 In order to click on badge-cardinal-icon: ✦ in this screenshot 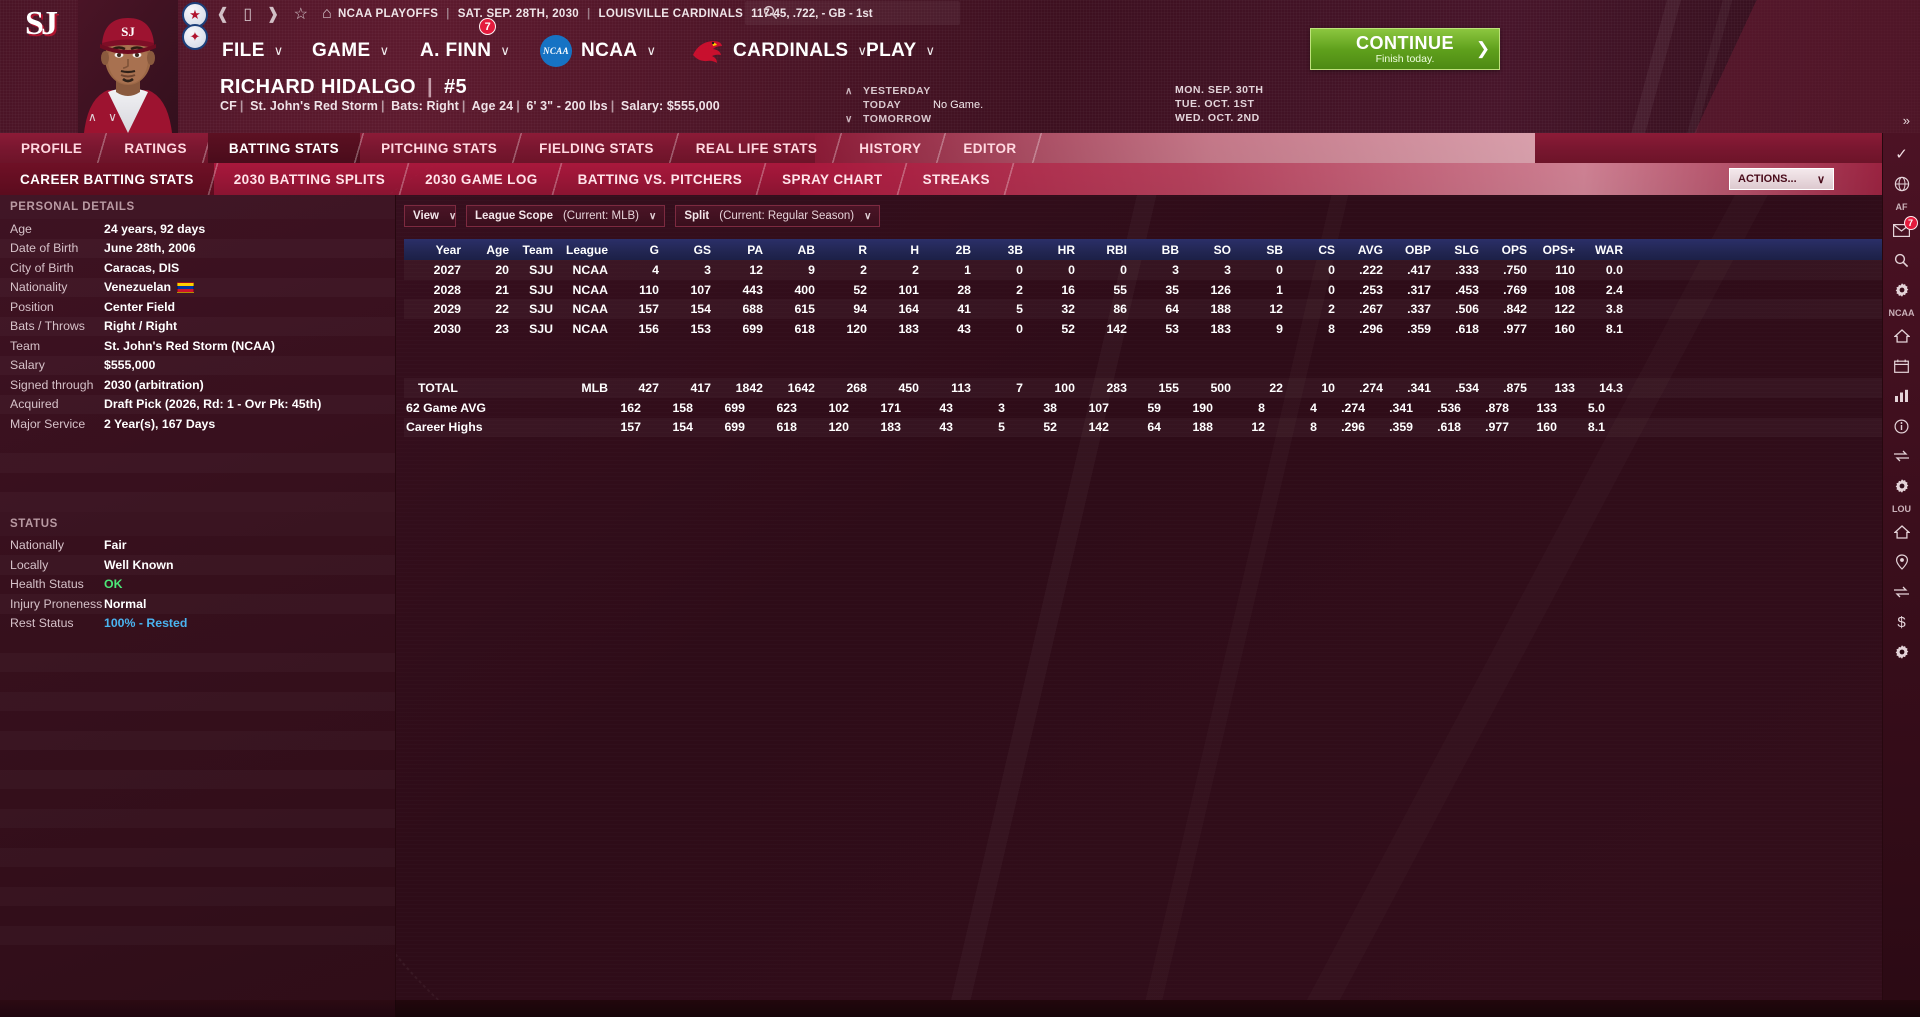, I will do `click(195, 37)`.